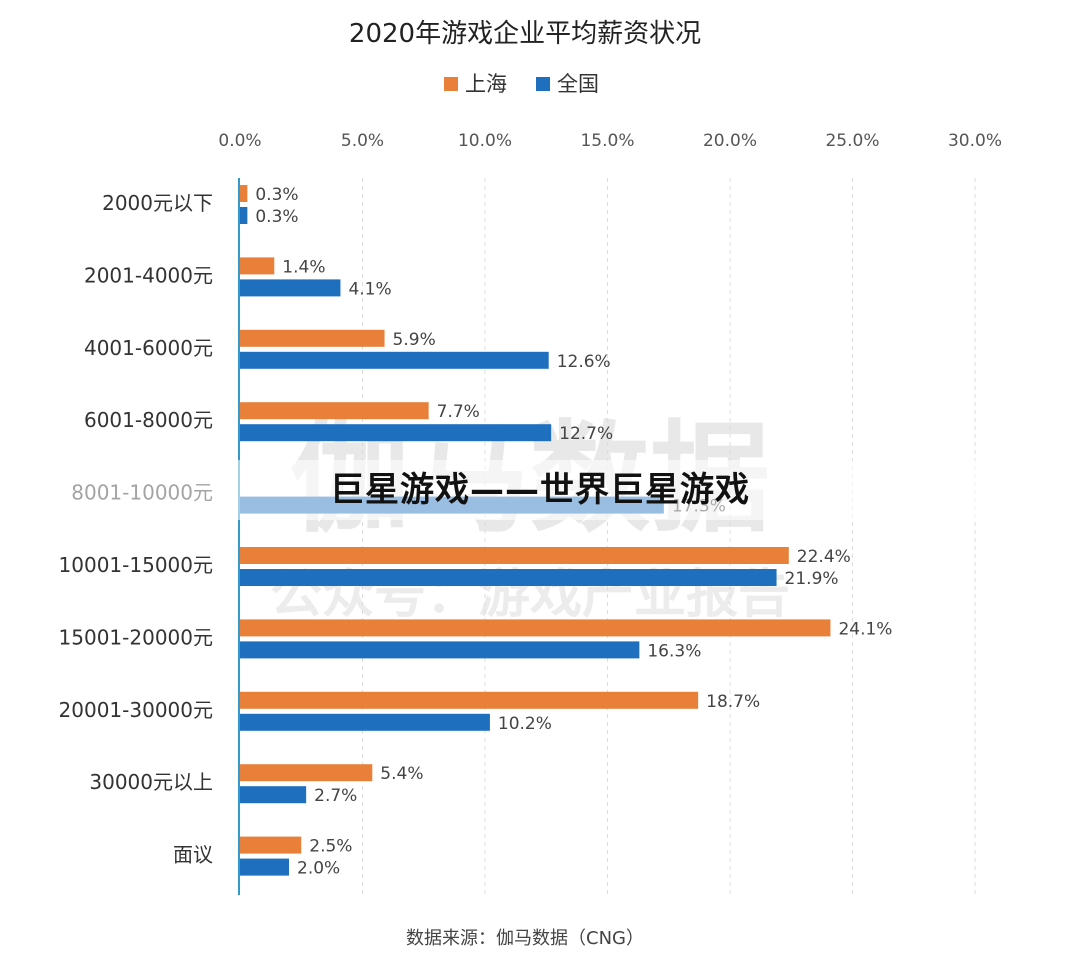 Image resolution: width=1080 pixels, height=974 pixels. What do you see at coordinates (414, 340) in the screenshot?
I see `data-label: 5.9%` at bounding box center [414, 340].